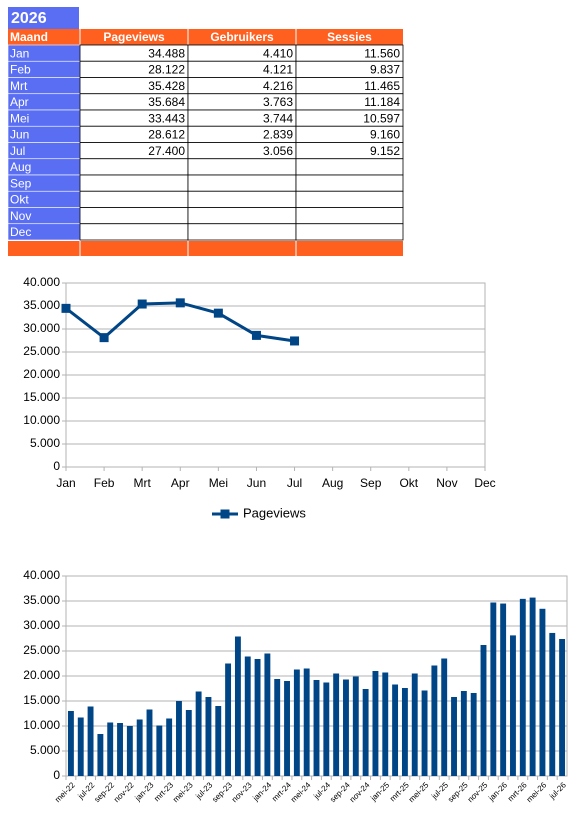 The height and width of the screenshot is (840, 576). Describe the element at coordinates (278, 151) in the screenshot. I see `cell-value: 3.056` at that location.